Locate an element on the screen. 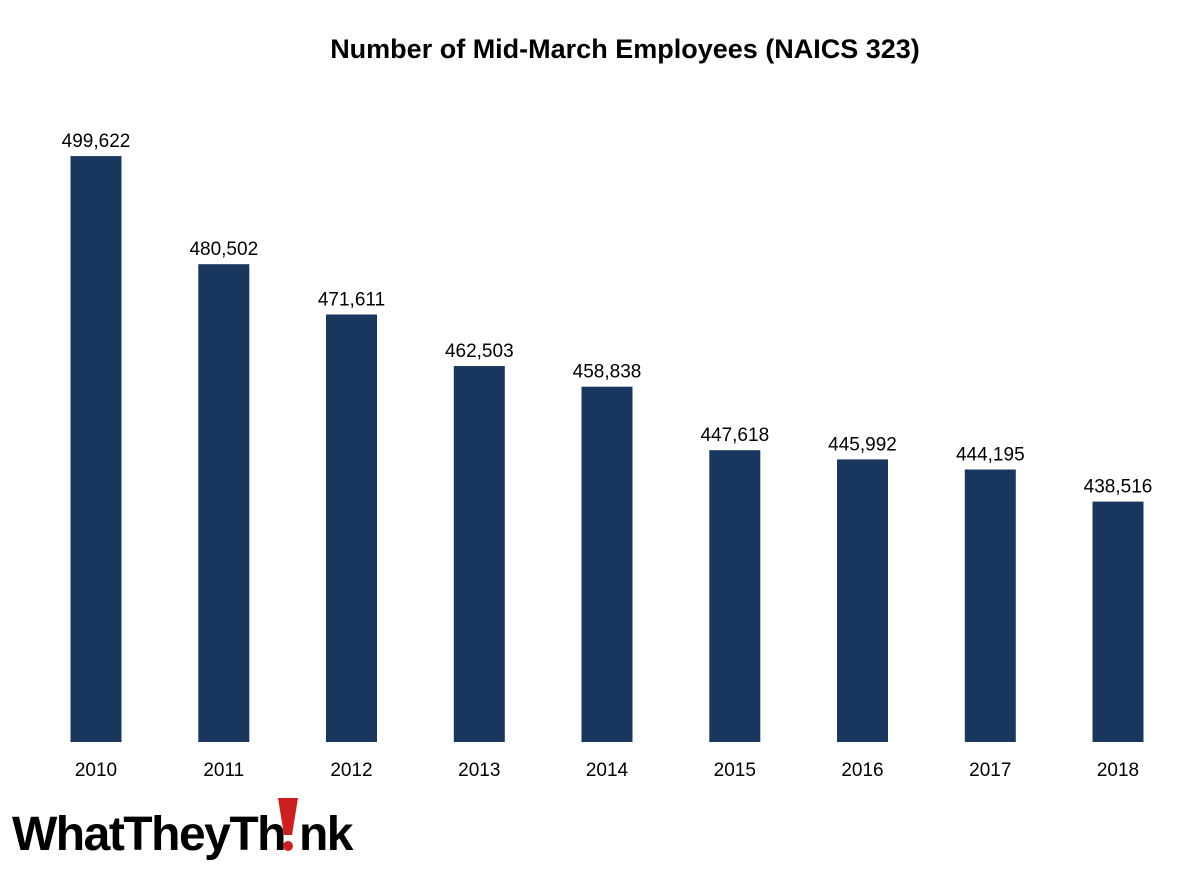 The width and height of the screenshot is (1200, 870). data-label-2018: 438,516 is located at coordinates (1118, 487).